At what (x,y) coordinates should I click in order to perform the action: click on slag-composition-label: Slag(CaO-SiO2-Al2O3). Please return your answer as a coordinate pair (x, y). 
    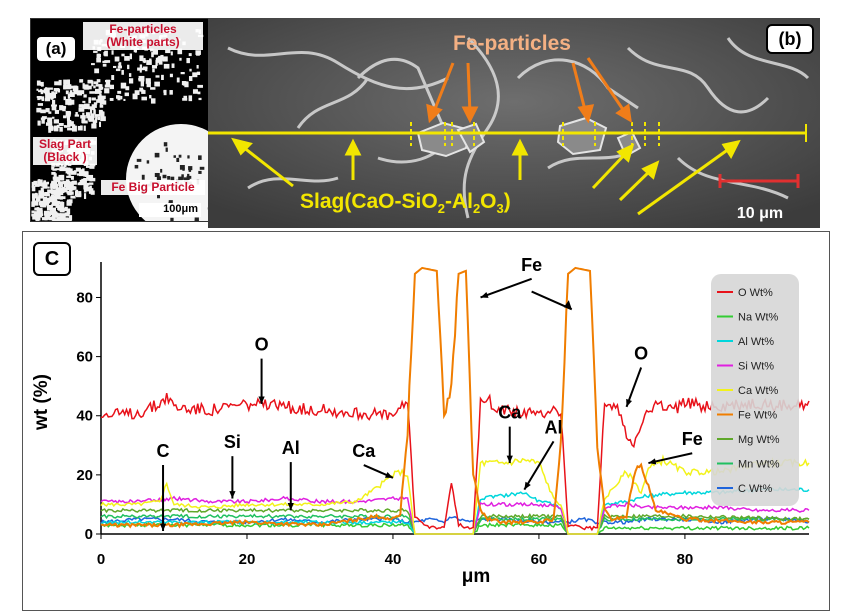
    Looking at the image, I should click on (405, 203).